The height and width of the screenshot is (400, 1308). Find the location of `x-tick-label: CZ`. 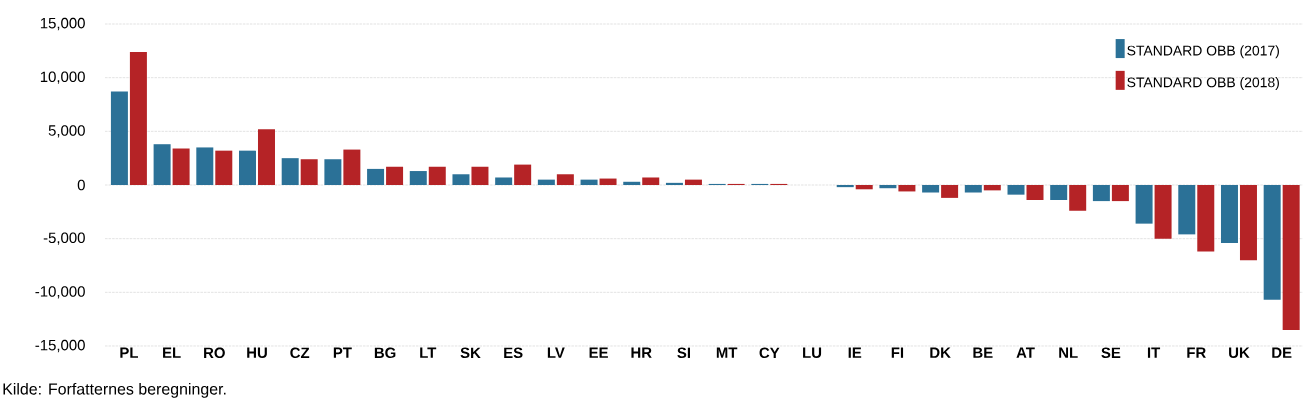

x-tick-label: CZ is located at coordinates (300, 353).